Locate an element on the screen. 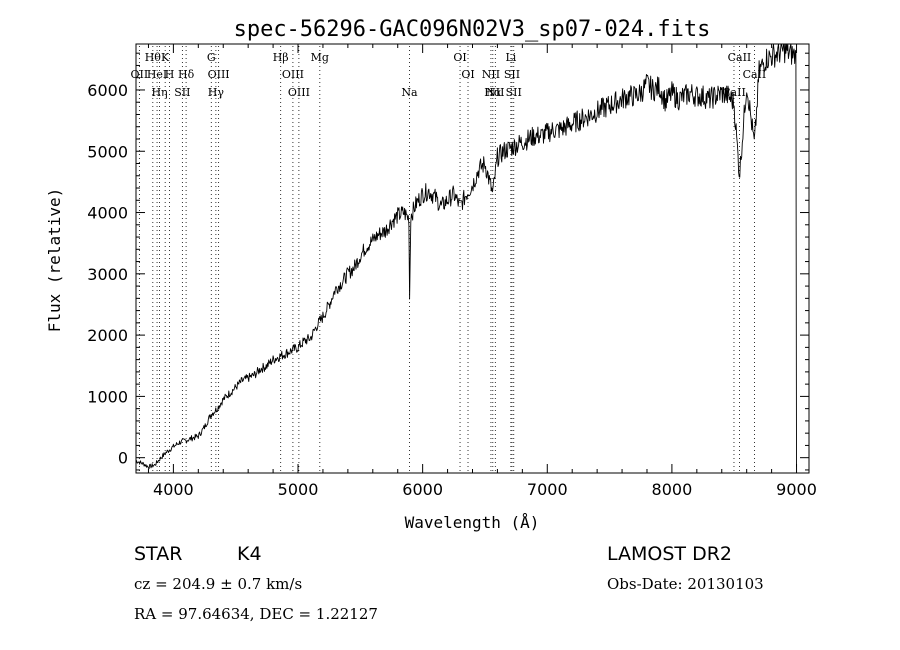 The width and height of the screenshot is (900, 650). line-marker-label: OII is located at coordinates (140, 74).